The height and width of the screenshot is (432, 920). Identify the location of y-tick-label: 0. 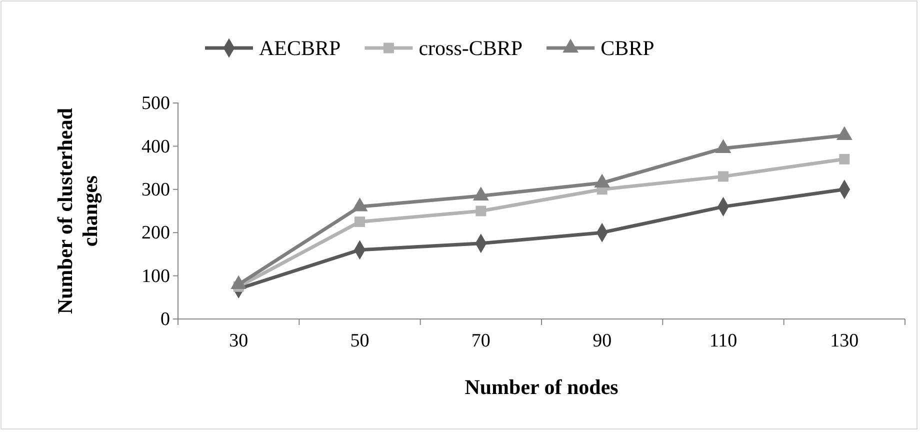
(165, 319).